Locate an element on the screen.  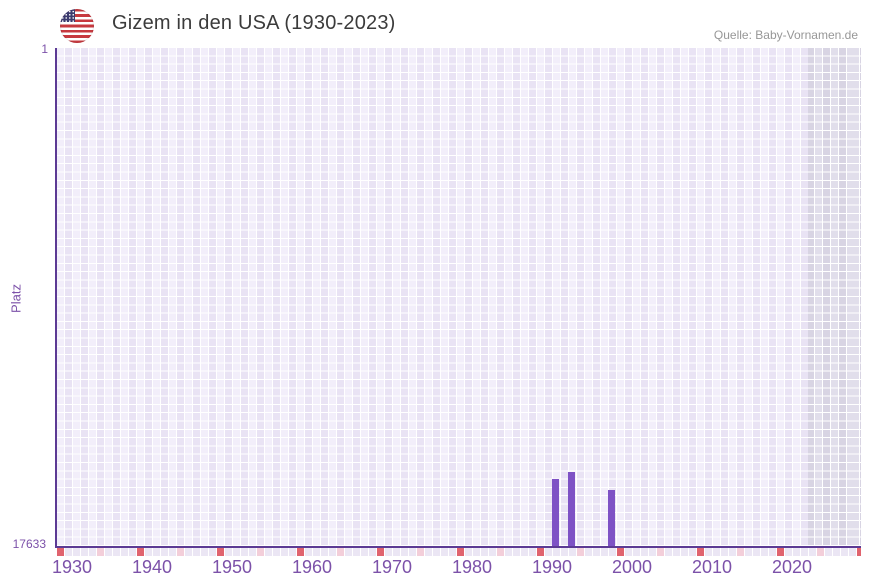
recent-years-shaded-region is located at coordinates (834, 297).